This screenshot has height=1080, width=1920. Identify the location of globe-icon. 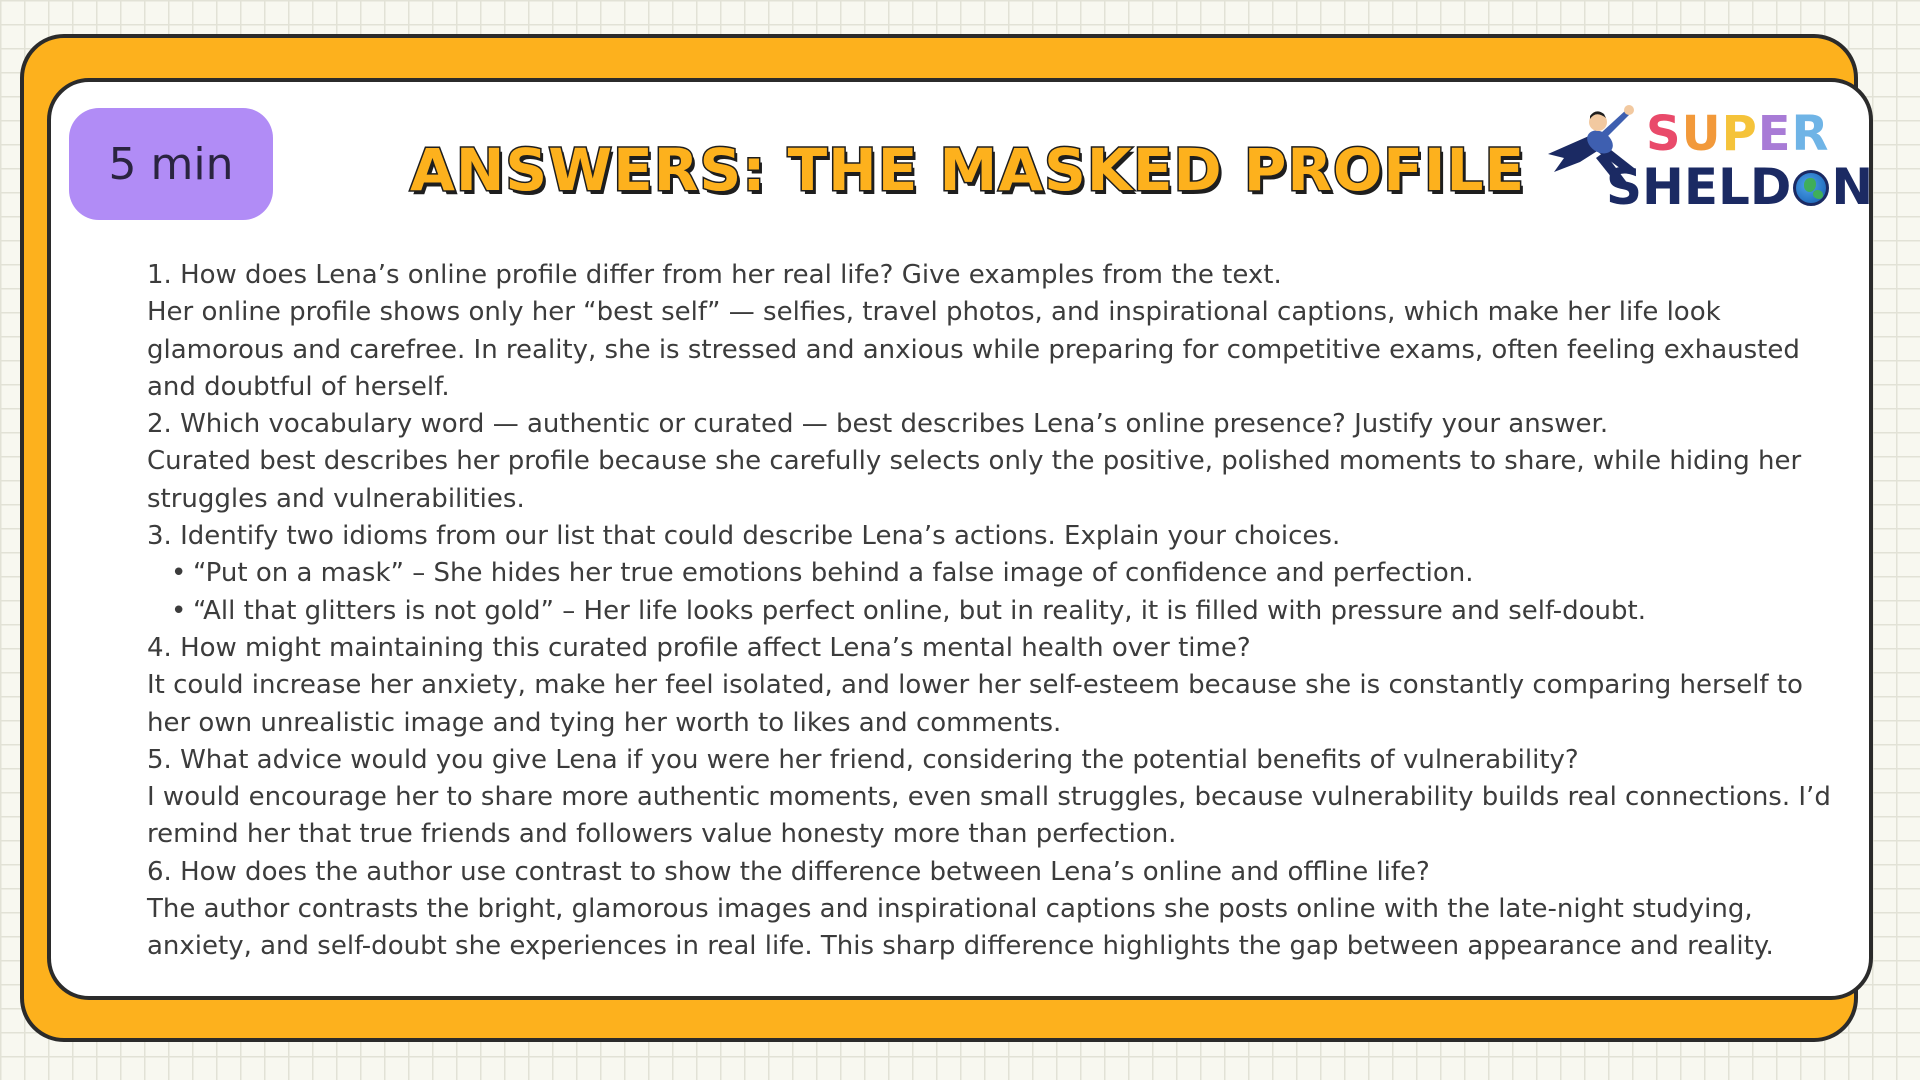
(1811, 188).